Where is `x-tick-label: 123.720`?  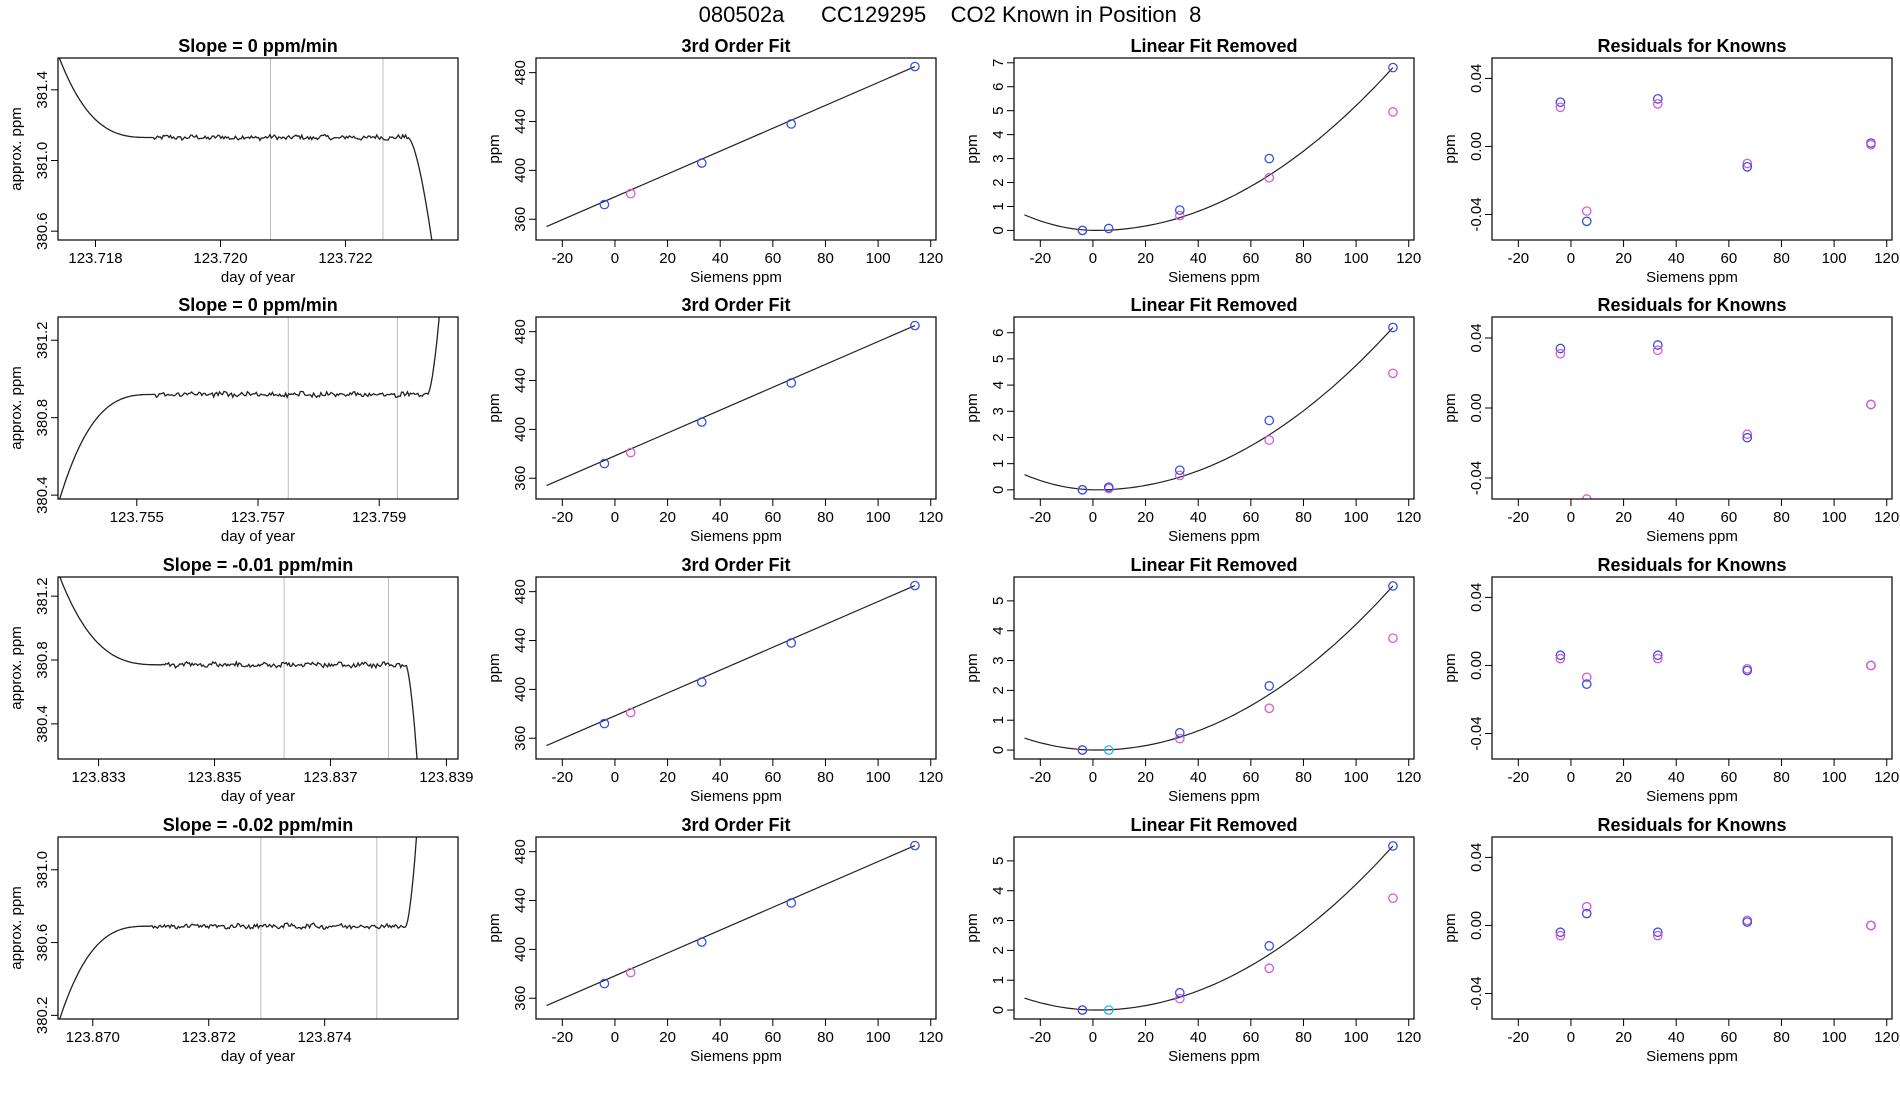
x-tick-label: 123.720 is located at coordinates (220, 258).